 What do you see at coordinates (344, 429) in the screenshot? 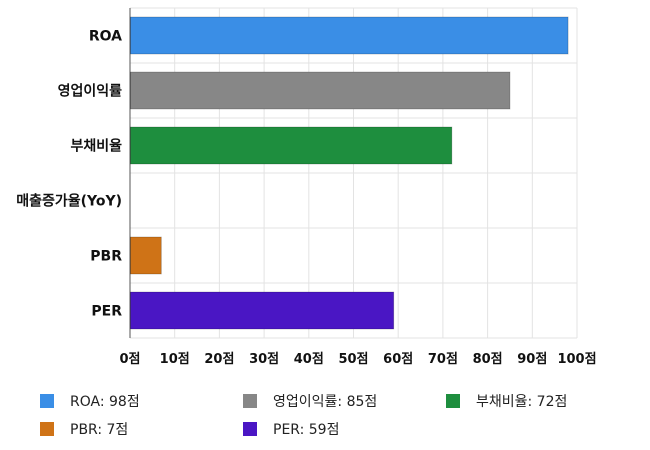
I see `legend-item: PER: 59점` at bounding box center [344, 429].